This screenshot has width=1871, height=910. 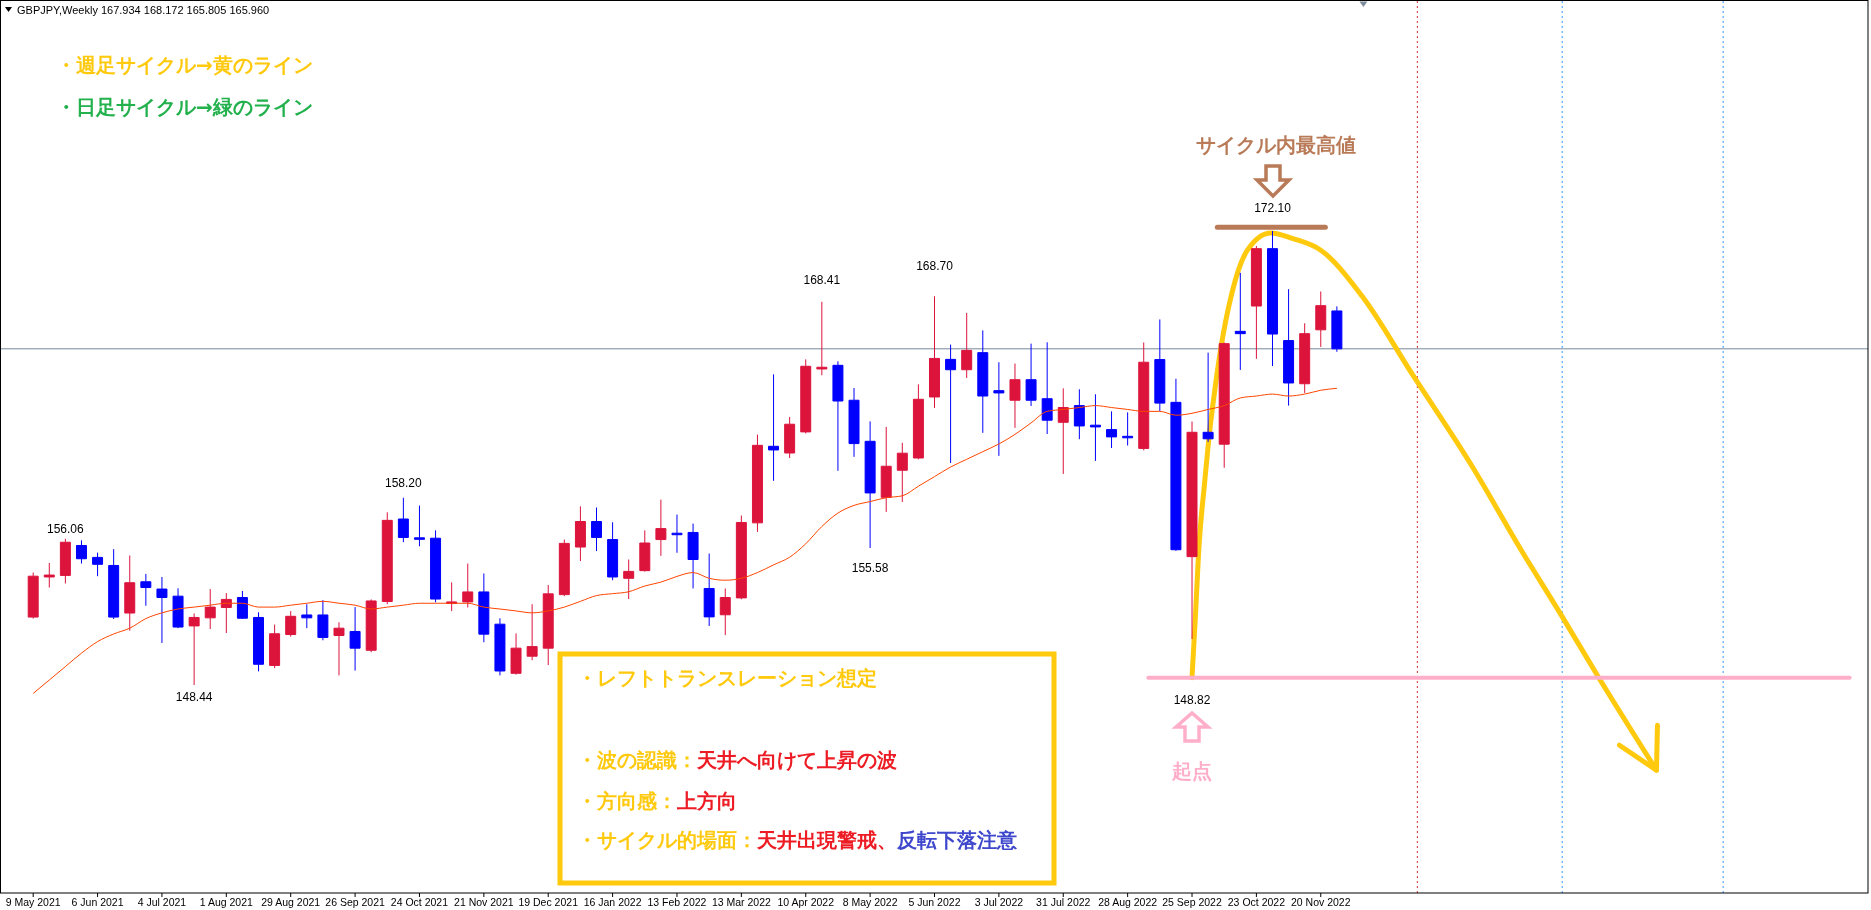 What do you see at coordinates (162, 902) in the screenshot?
I see `x-tick-label: 4 Jul 2021` at bounding box center [162, 902].